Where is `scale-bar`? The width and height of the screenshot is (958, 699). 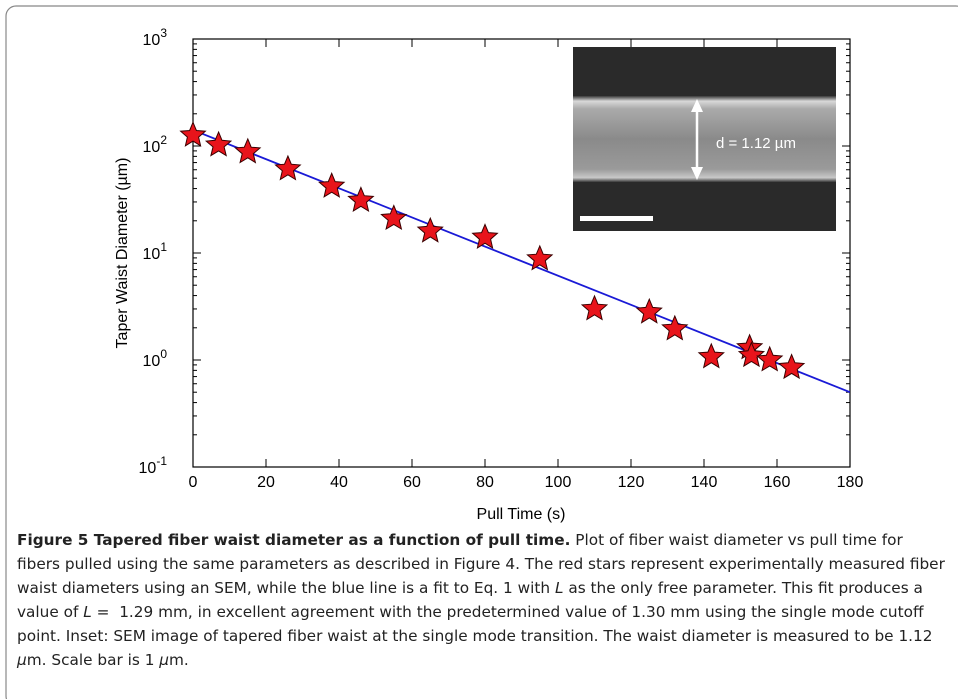 scale-bar is located at coordinates (616, 218).